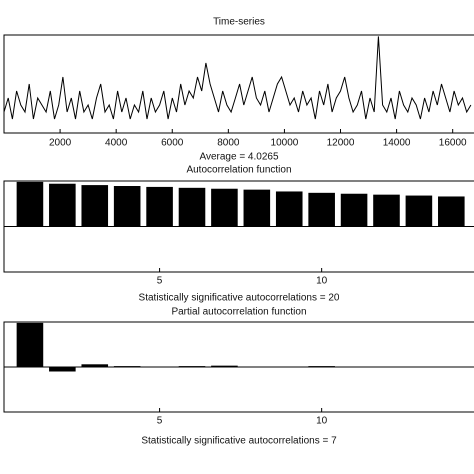 This screenshot has height=474, width=474. I want to click on x-tick-label: 4000, so click(116, 143).